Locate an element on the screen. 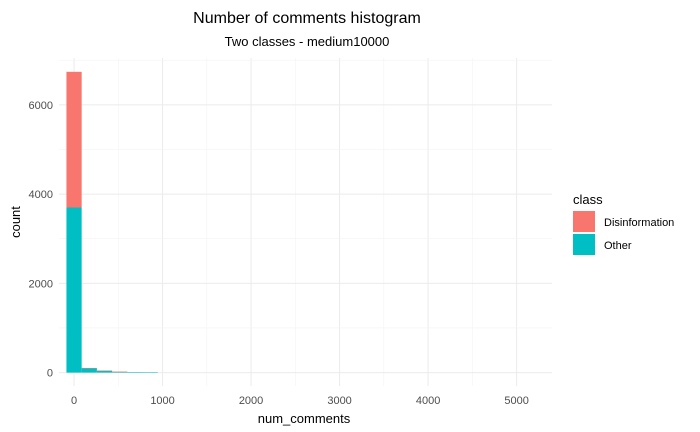 This screenshot has width=700, height=432. x-axis-label: num_comments is located at coordinates (304, 418).